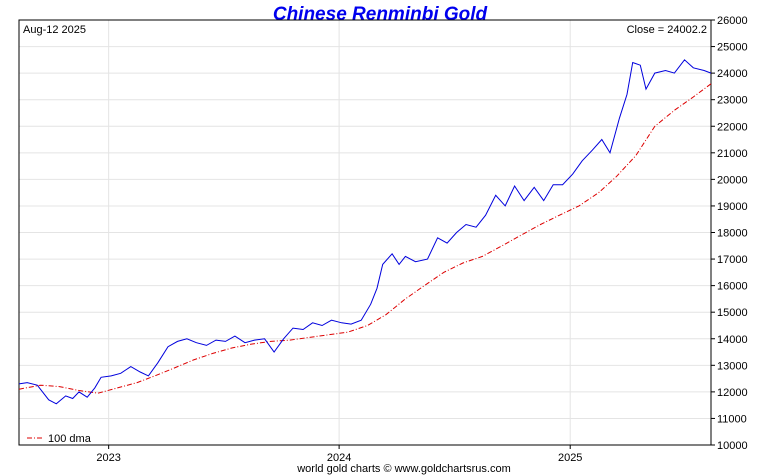 This screenshot has height=475, width=760. What do you see at coordinates (732, 101) in the screenshot?
I see `y-tick-label: 23000` at bounding box center [732, 101].